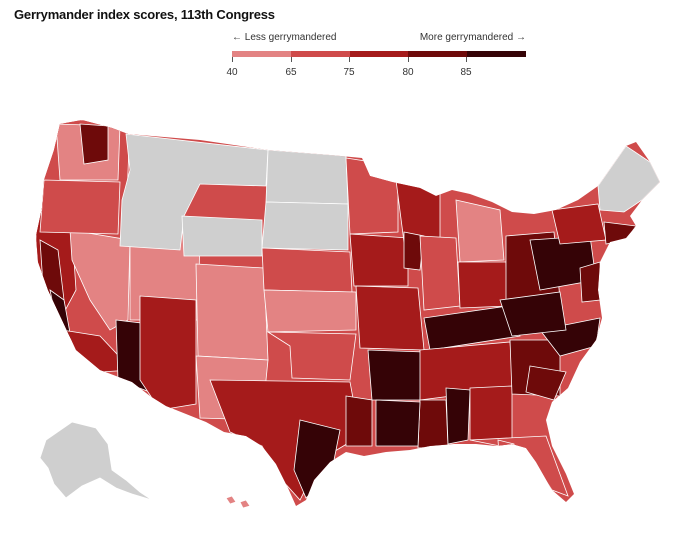 The image size is (686, 535). What do you see at coordinates (472, 37) in the screenshot?
I see `legend-more-label: More gerrymandered →` at bounding box center [472, 37].